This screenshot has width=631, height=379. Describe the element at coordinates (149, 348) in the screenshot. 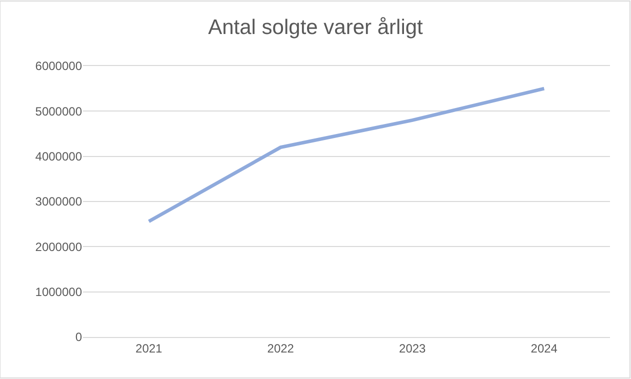

I see `x-tick-label: 2021` at that location.